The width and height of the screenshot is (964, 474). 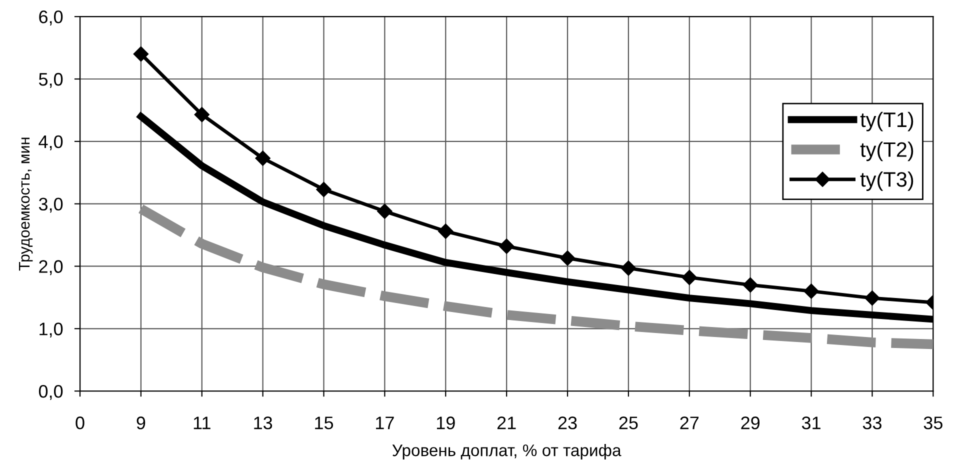 What do you see at coordinates (887, 181) in the screenshot?
I see `legend-label: ty(T3)` at bounding box center [887, 181].